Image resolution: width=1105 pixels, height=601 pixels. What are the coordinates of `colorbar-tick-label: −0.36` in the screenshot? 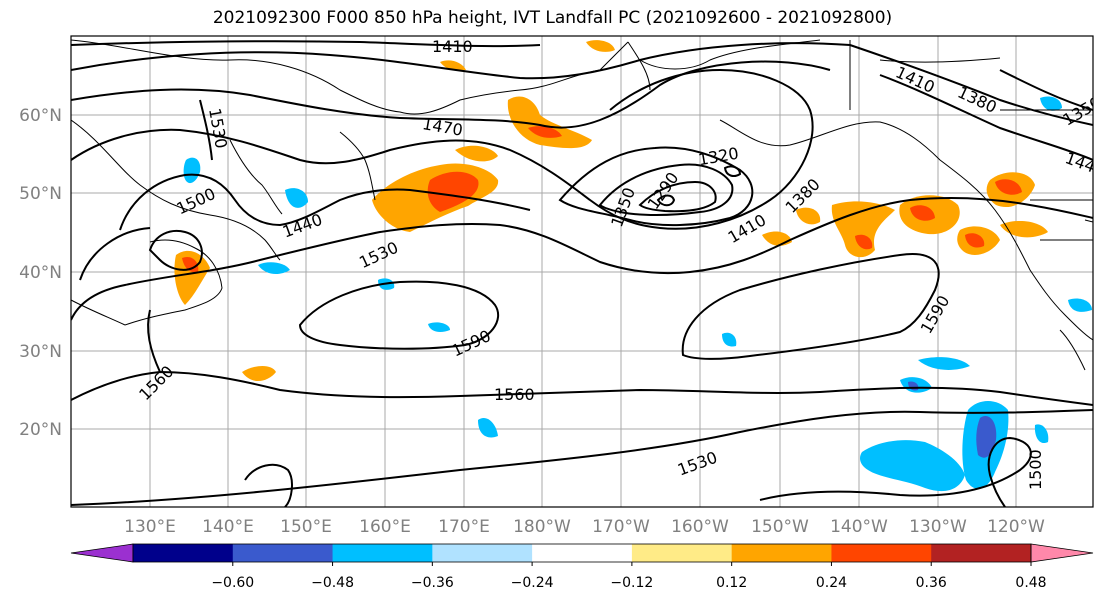 It's located at (432, 583).